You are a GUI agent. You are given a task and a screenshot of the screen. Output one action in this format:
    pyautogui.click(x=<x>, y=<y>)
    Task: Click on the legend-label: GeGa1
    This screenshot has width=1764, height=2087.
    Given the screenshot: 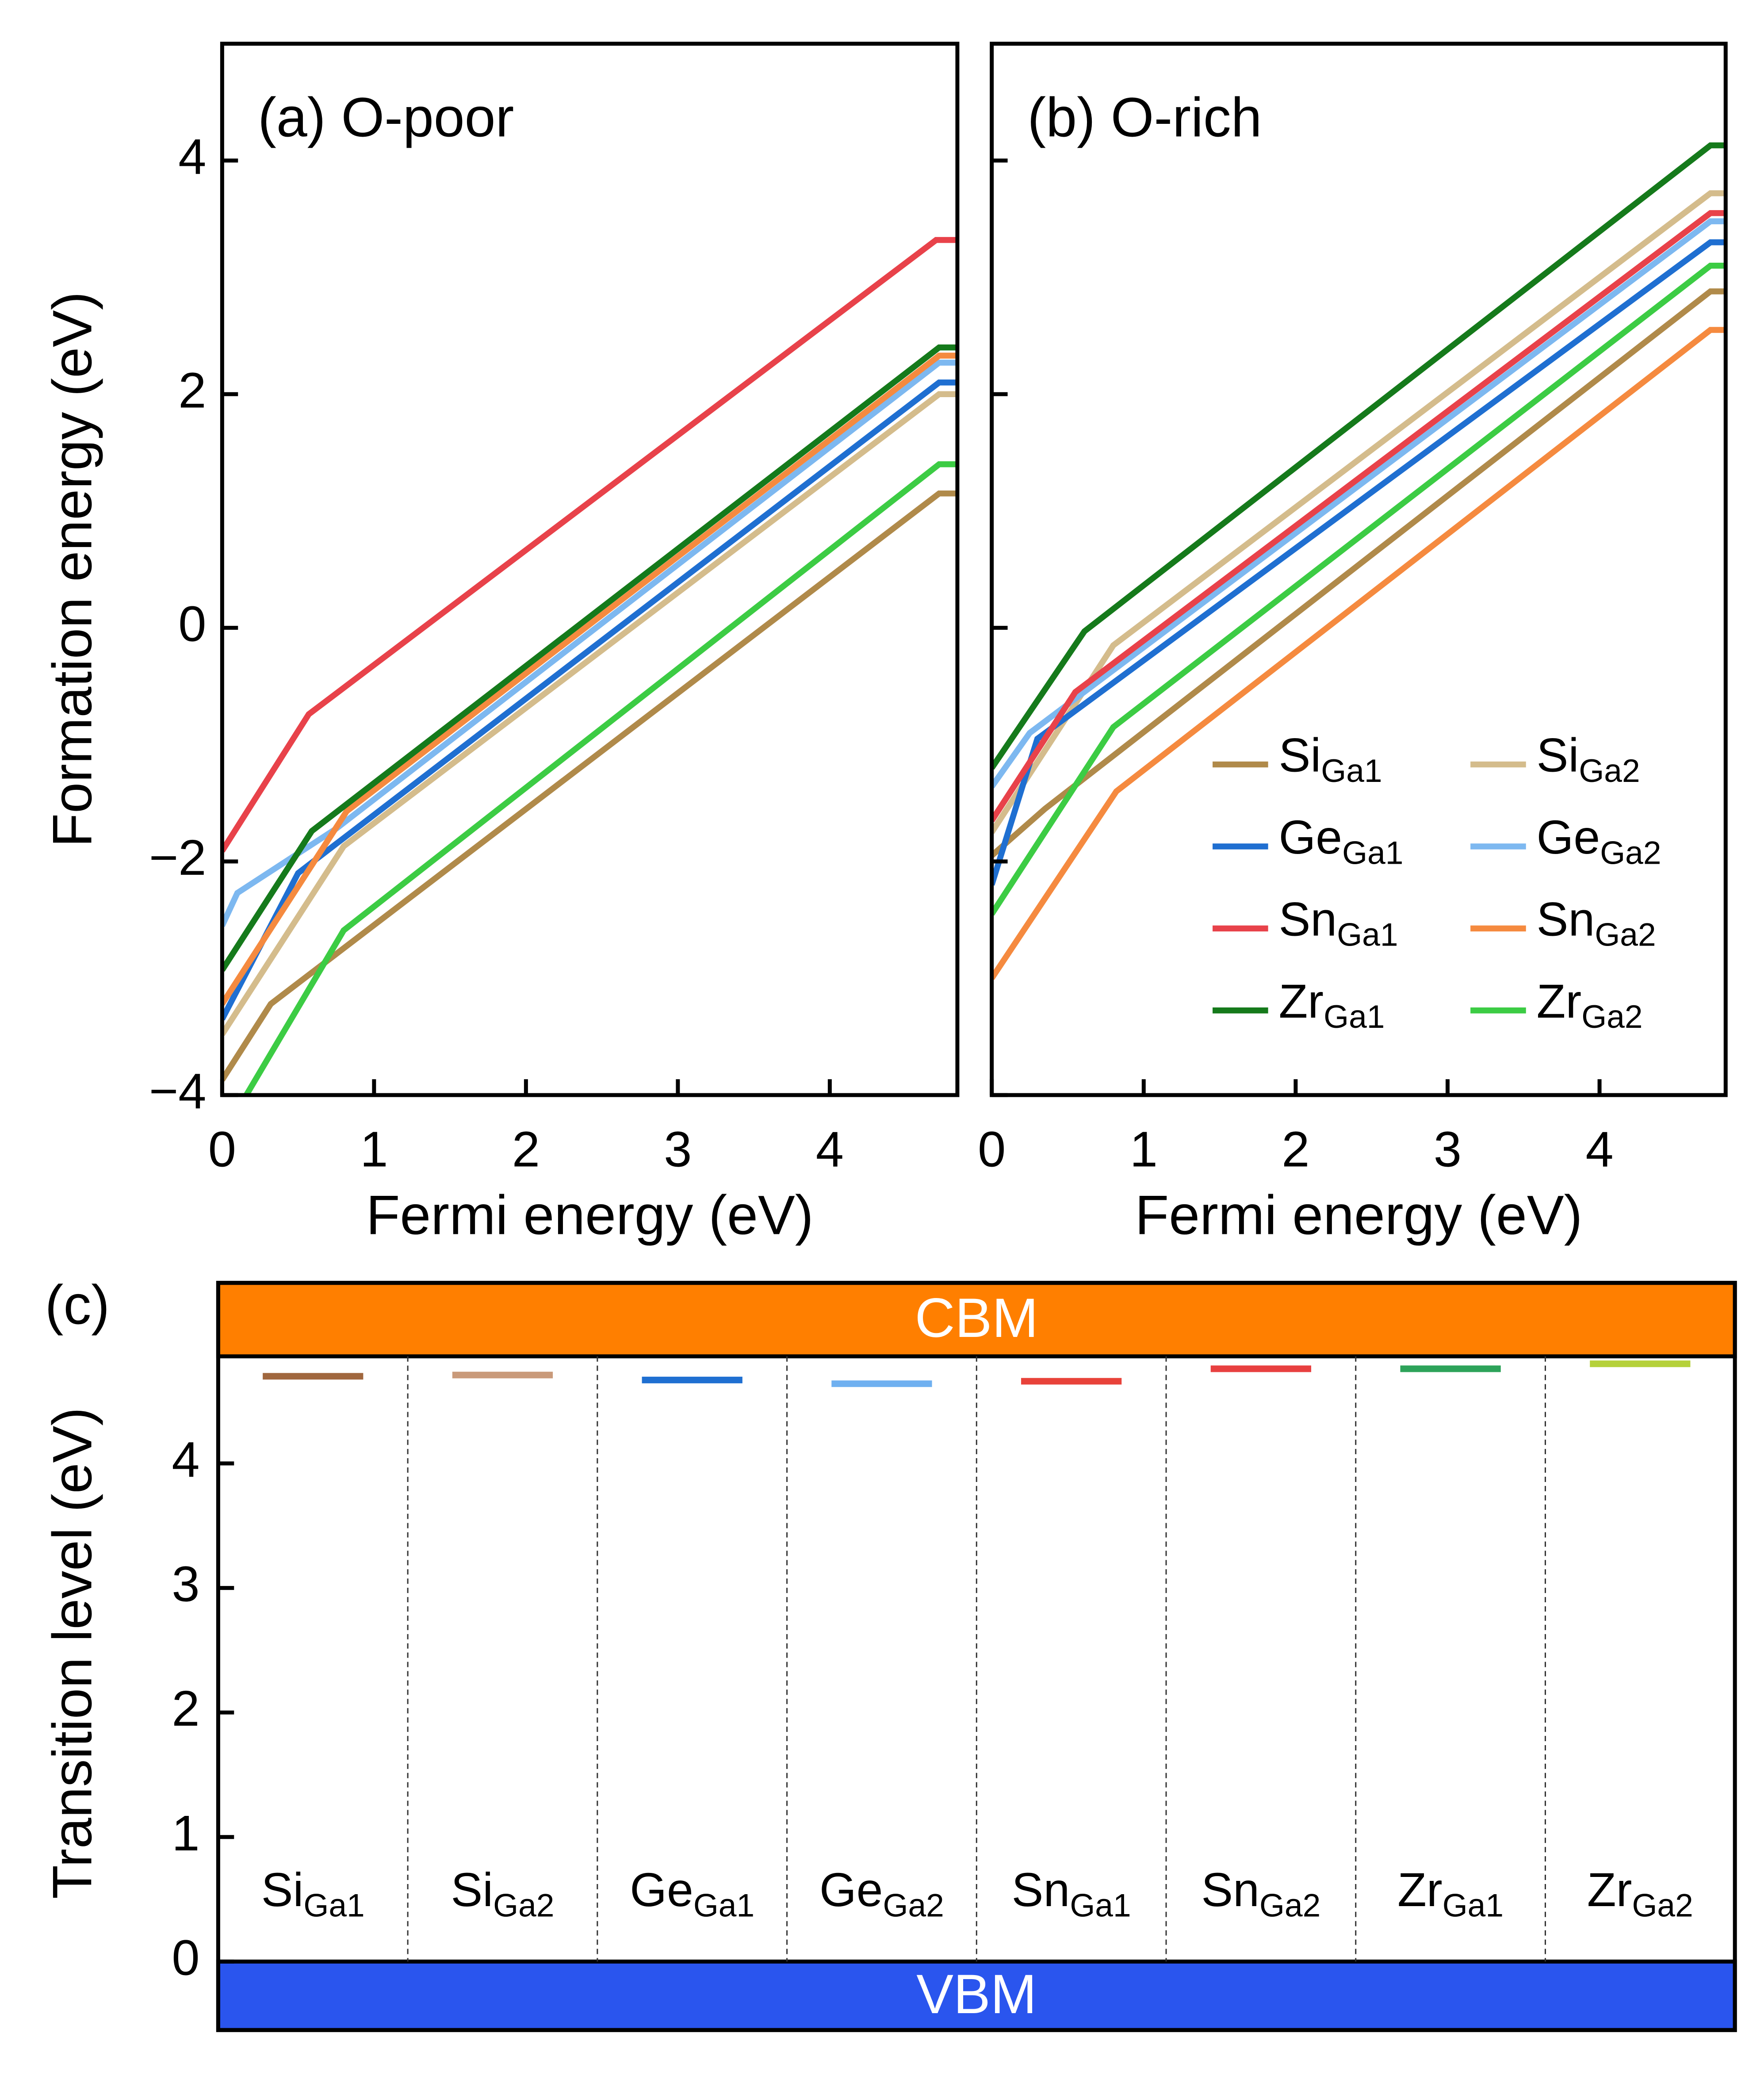 What is the action you would take?
    pyautogui.click(x=1341, y=841)
    